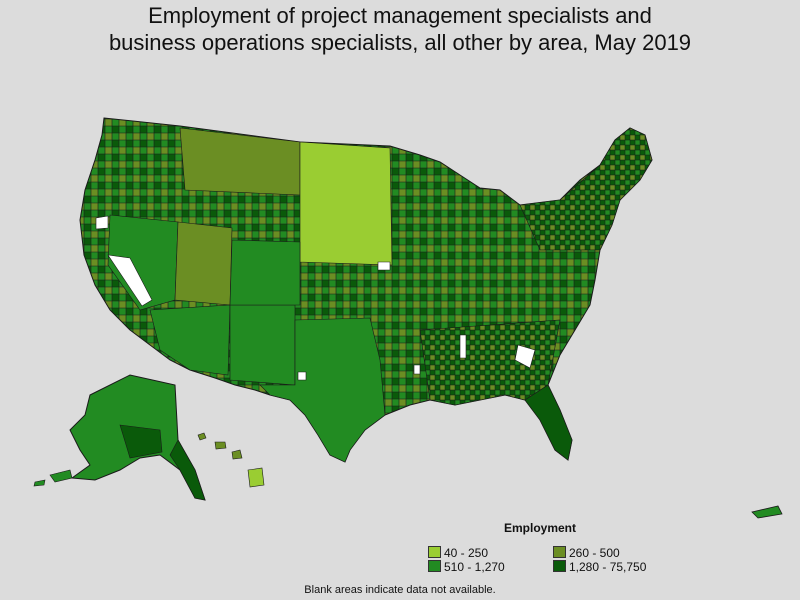  Describe the element at coordinates (53, 478) in the screenshot. I see `aleutian-islands` at that location.